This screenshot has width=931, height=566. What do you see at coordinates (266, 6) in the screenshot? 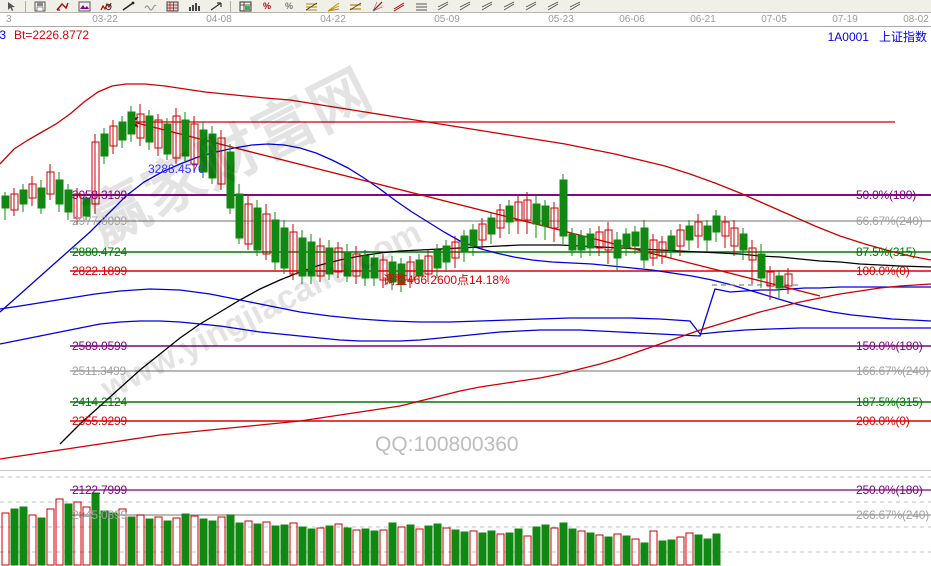
I see `percent-icon: %` at bounding box center [266, 6].